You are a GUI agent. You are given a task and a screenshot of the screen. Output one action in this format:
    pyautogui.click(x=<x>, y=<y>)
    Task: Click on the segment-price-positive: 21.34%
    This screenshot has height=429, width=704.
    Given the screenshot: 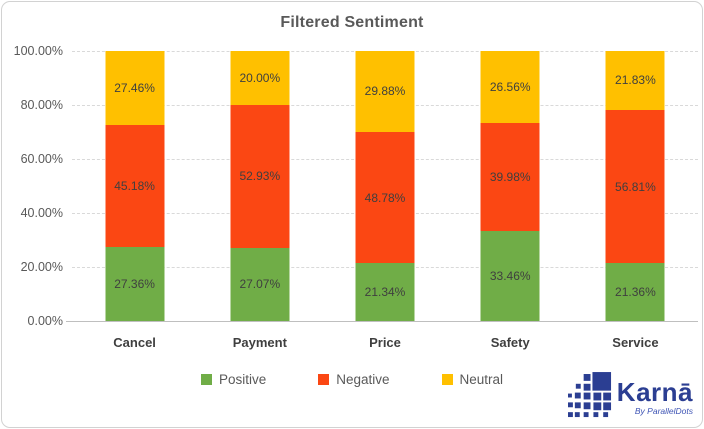 What is the action you would take?
    pyautogui.click(x=385, y=292)
    